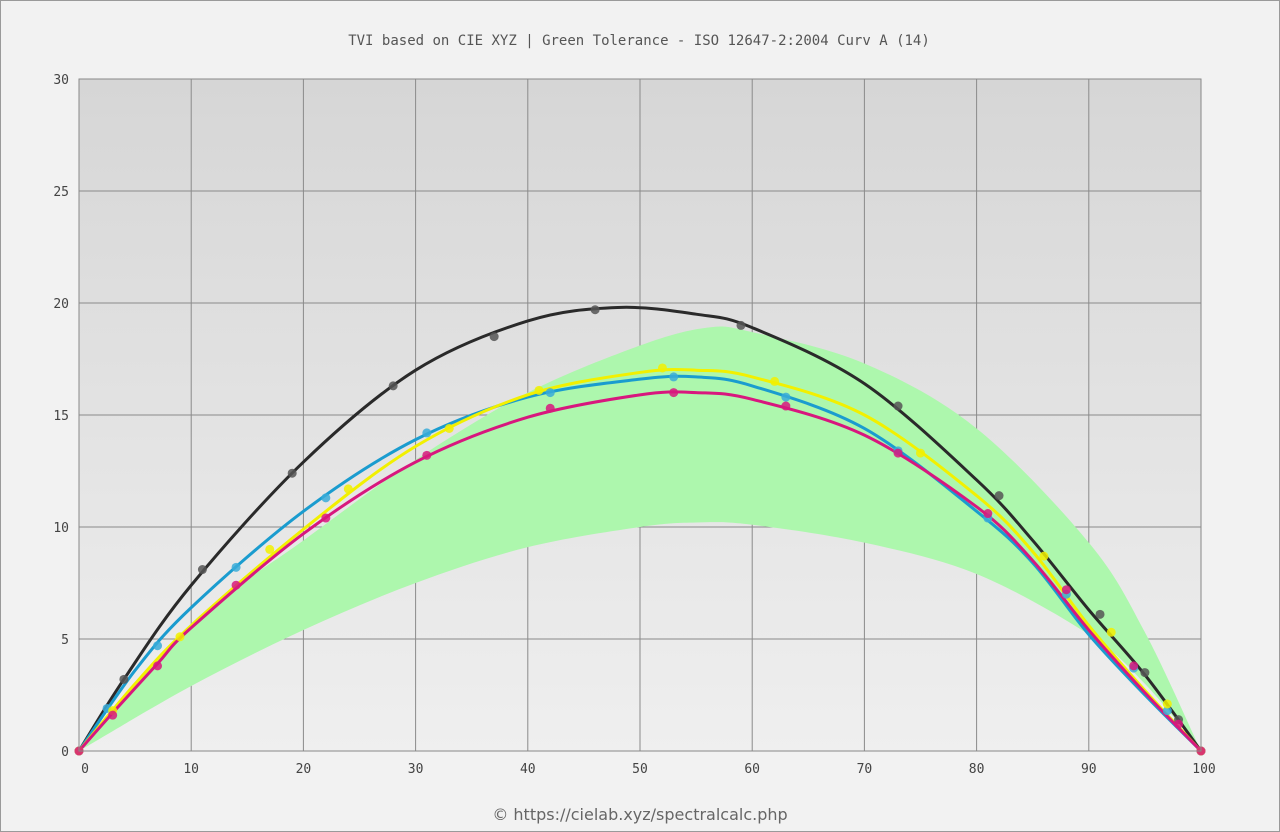  I want to click on y-tick-label-30: 30, so click(61, 80).